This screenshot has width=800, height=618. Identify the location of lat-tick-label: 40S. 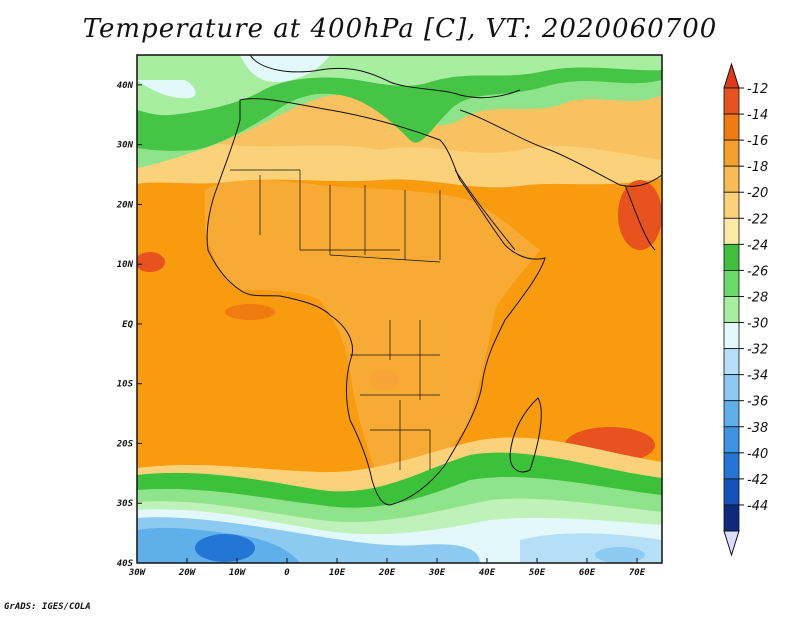
(125, 564).